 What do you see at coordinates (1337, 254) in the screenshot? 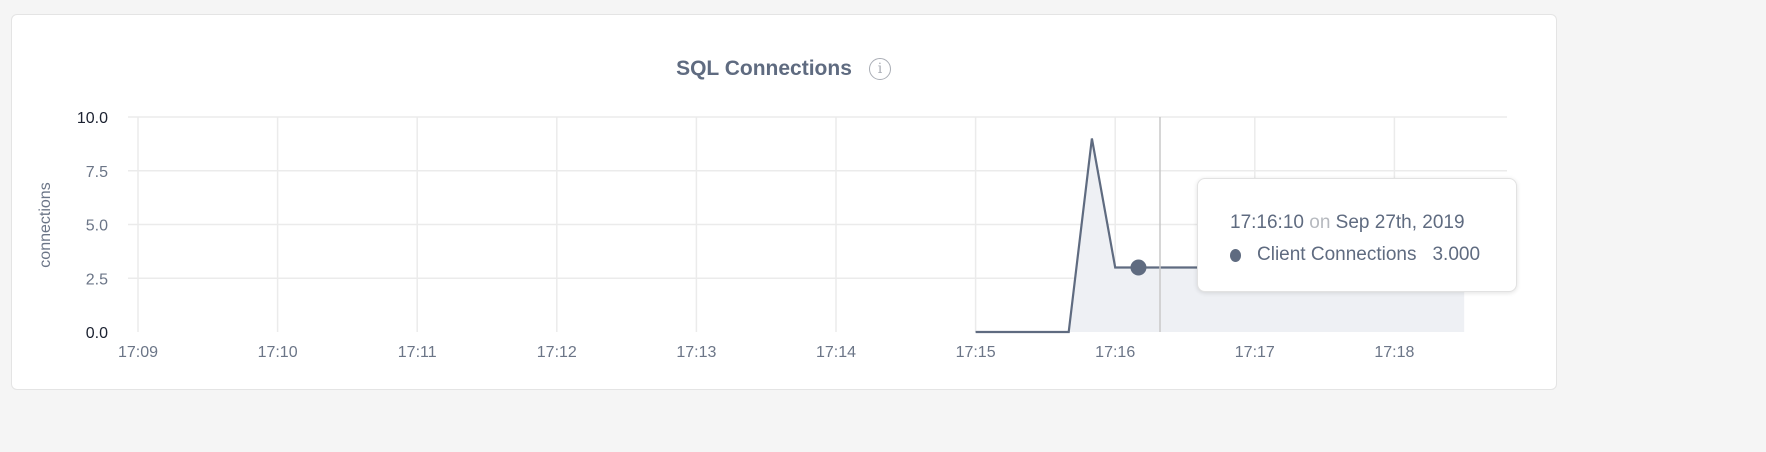
I see `tooltip-series: Client Connections` at bounding box center [1337, 254].